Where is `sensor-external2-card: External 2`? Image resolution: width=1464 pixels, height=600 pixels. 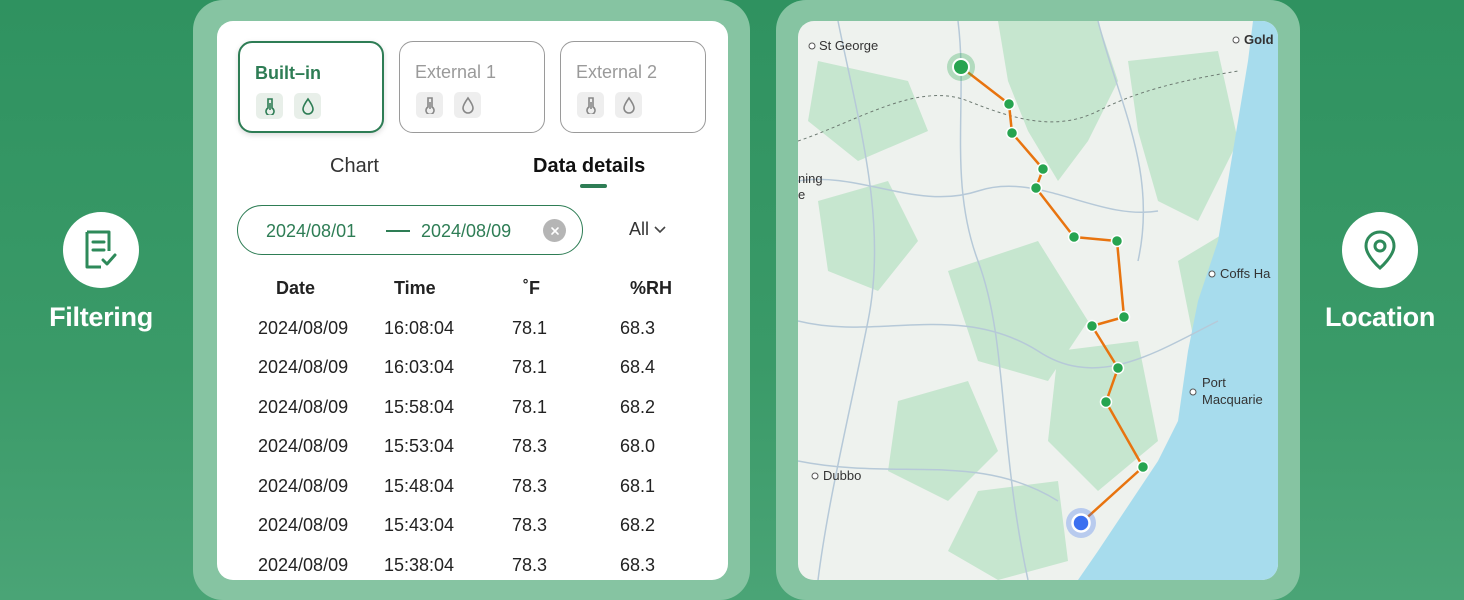 sensor-external2-card: External 2 is located at coordinates (633, 87).